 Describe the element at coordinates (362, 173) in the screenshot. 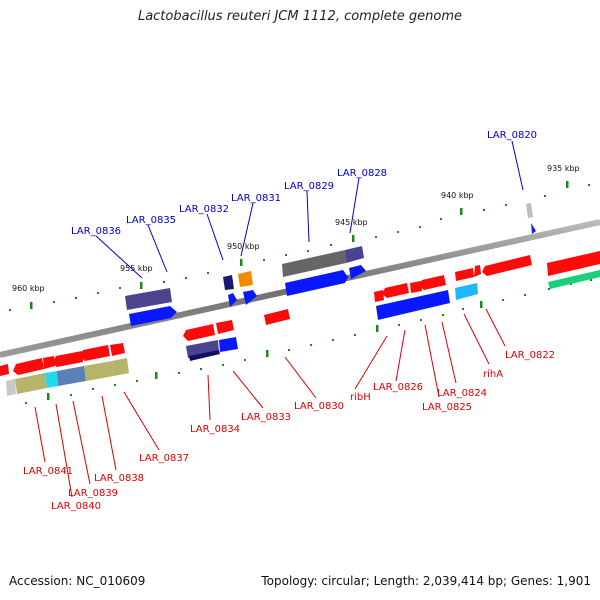

I see `gene-label-lar-0828: LAR_0828` at that location.